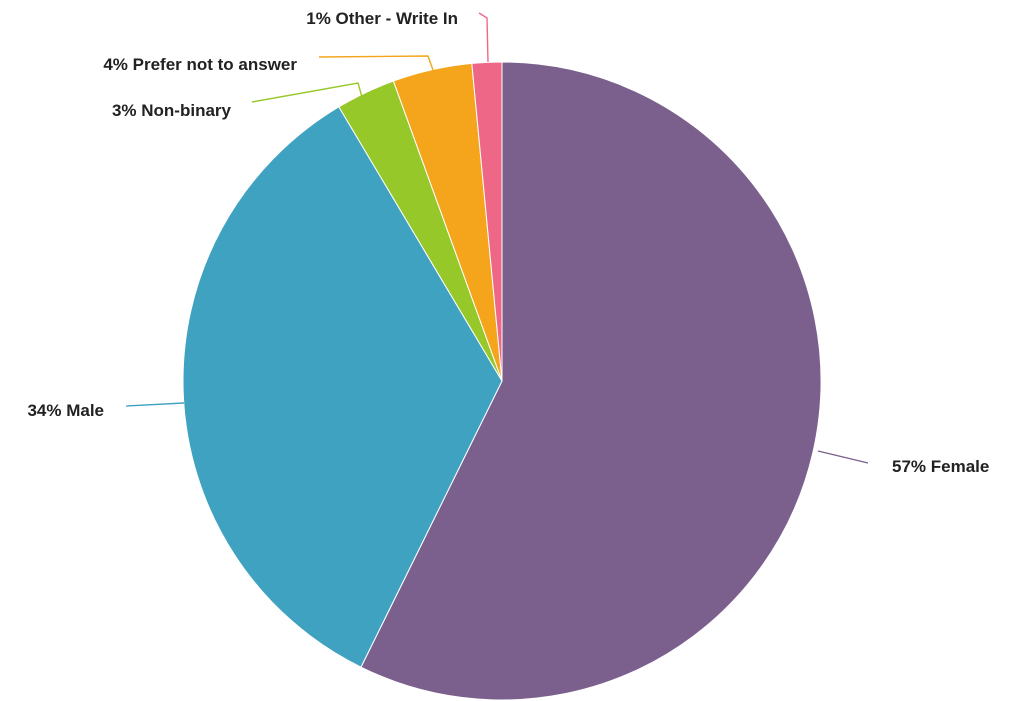 This screenshot has height=701, width=1013. I want to click on pie-slice-other-write-in, so click(487, 221).